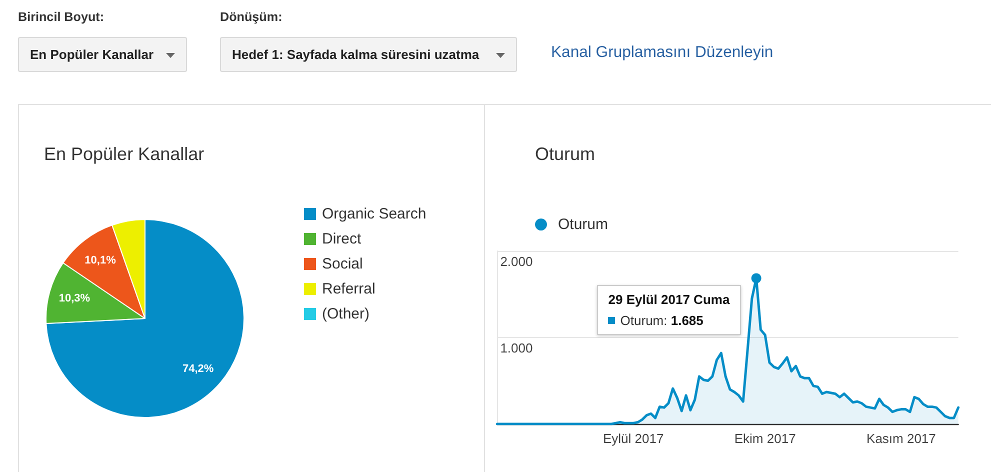  What do you see at coordinates (61, 17) in the screenshot?
I see `text: Birincil Boyut:` at bounding box center [61, 17].